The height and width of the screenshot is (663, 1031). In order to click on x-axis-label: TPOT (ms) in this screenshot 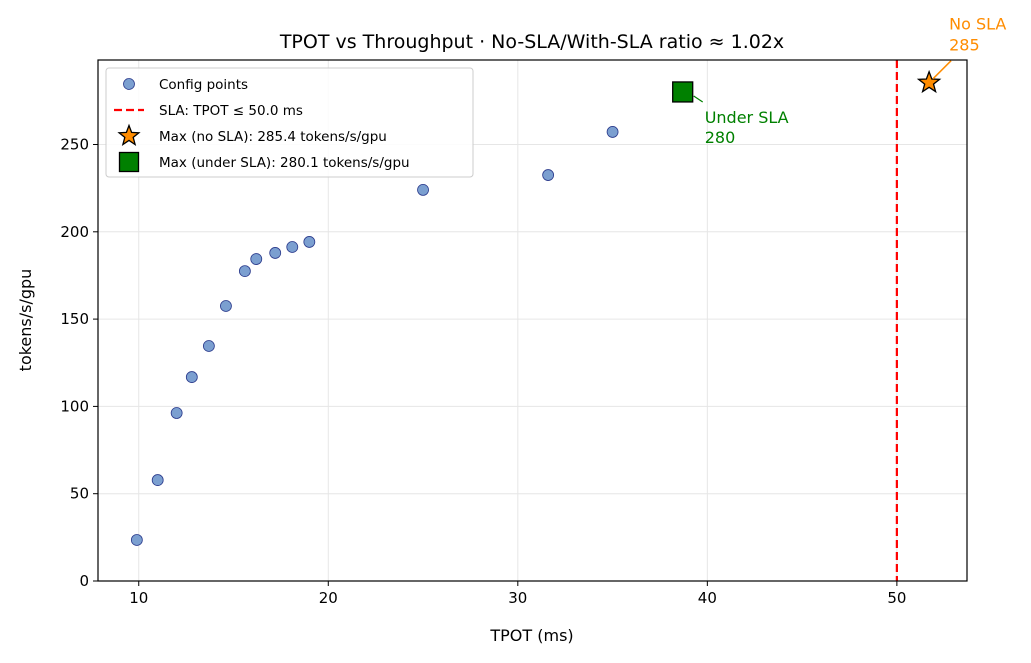, I will do `click(531, 635)`.